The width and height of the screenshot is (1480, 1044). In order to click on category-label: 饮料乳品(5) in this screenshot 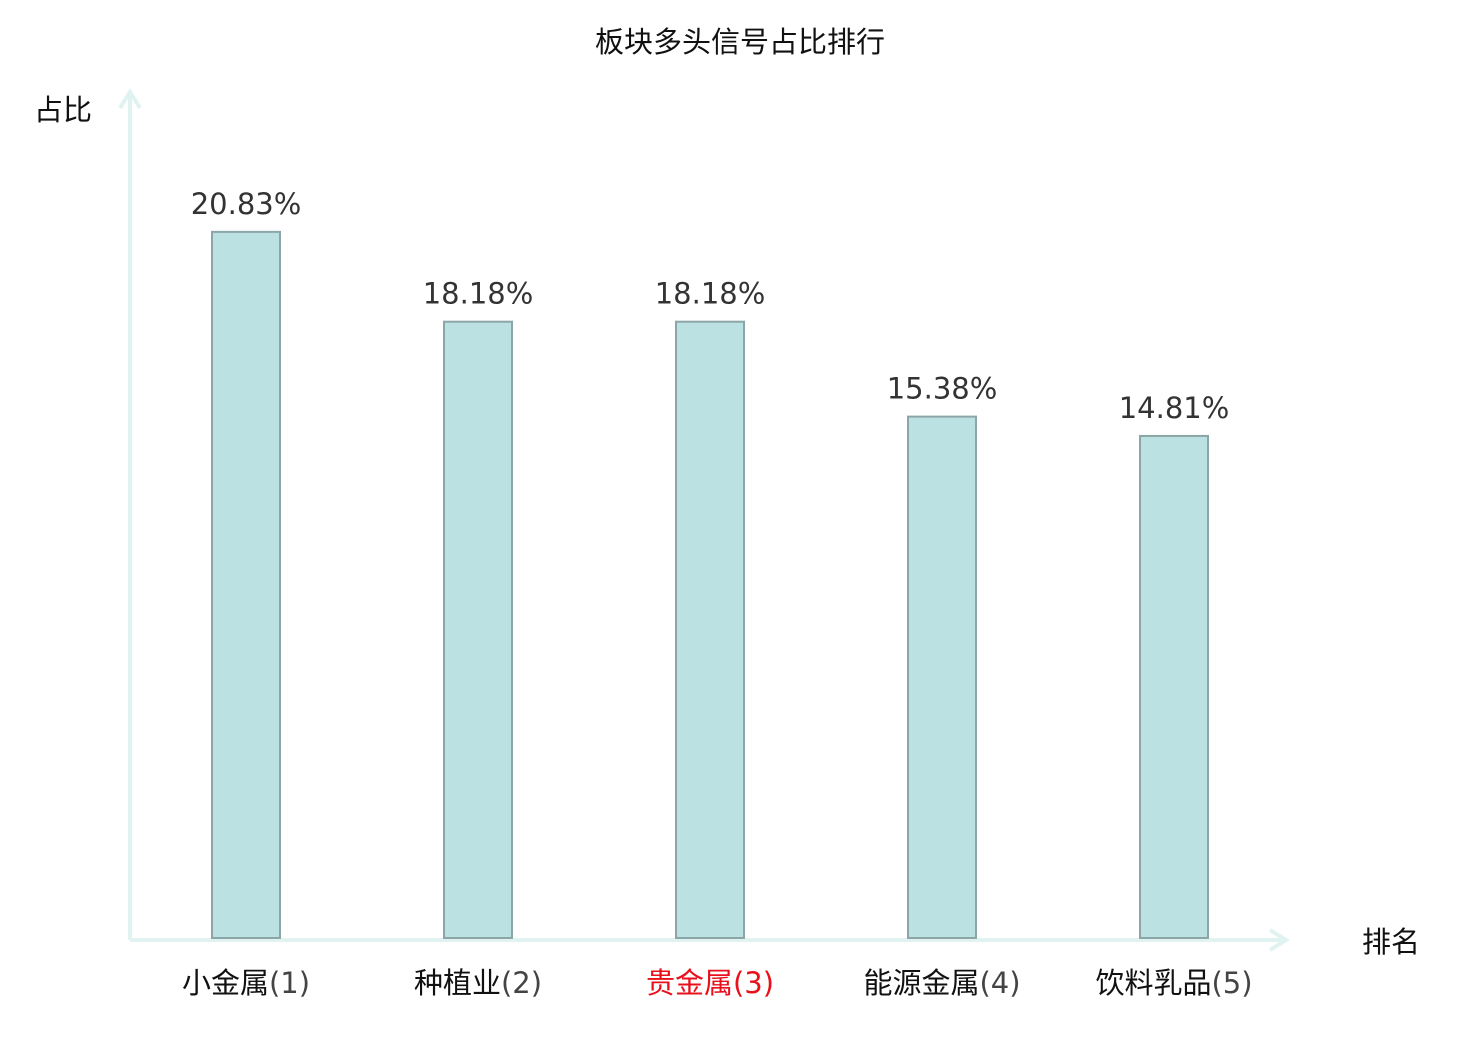, I will do `click(1173, 983)`.